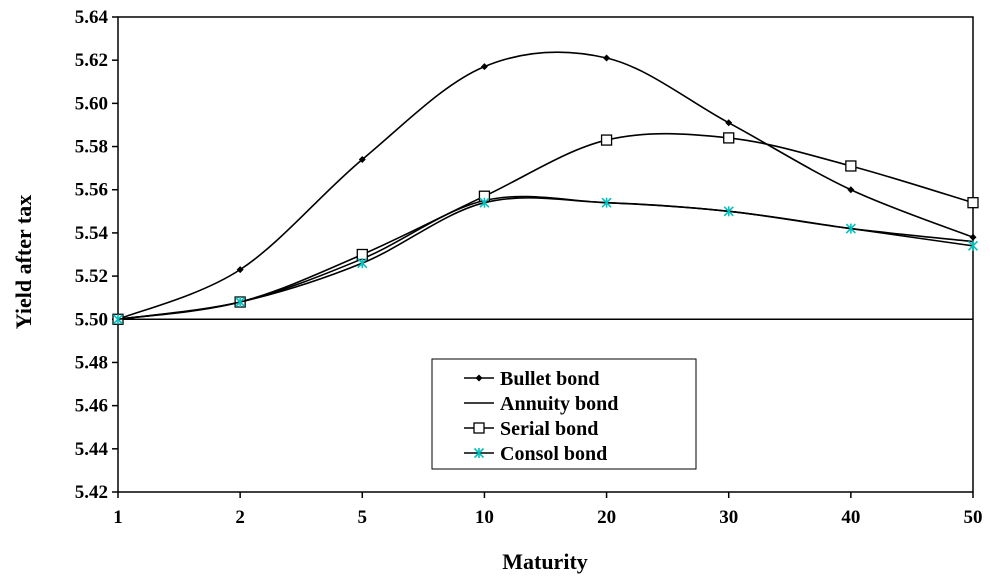  What do you see at coordinates (363, 517) in the screenshot?
I see `x-tick-label: 5` at bounding box center [363, 517].